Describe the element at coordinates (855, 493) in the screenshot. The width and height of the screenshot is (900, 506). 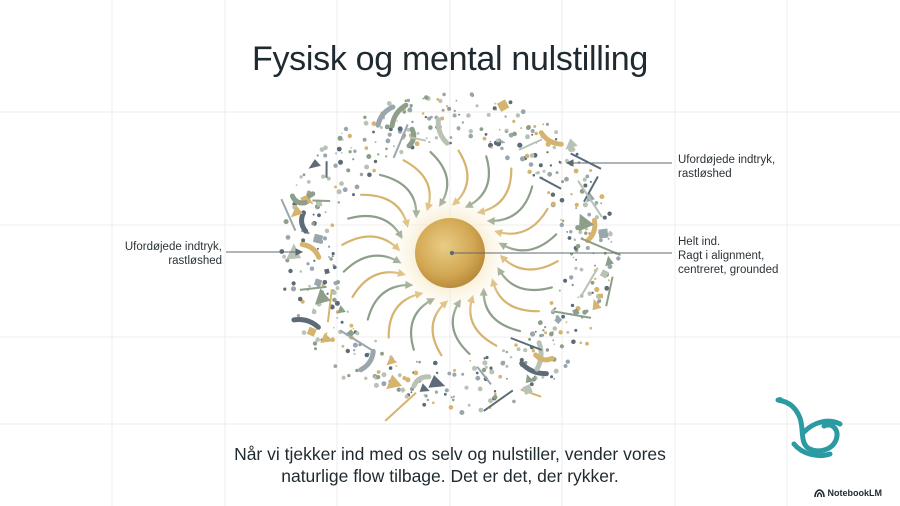
I see `brand-name: NotebookLM` at that location.